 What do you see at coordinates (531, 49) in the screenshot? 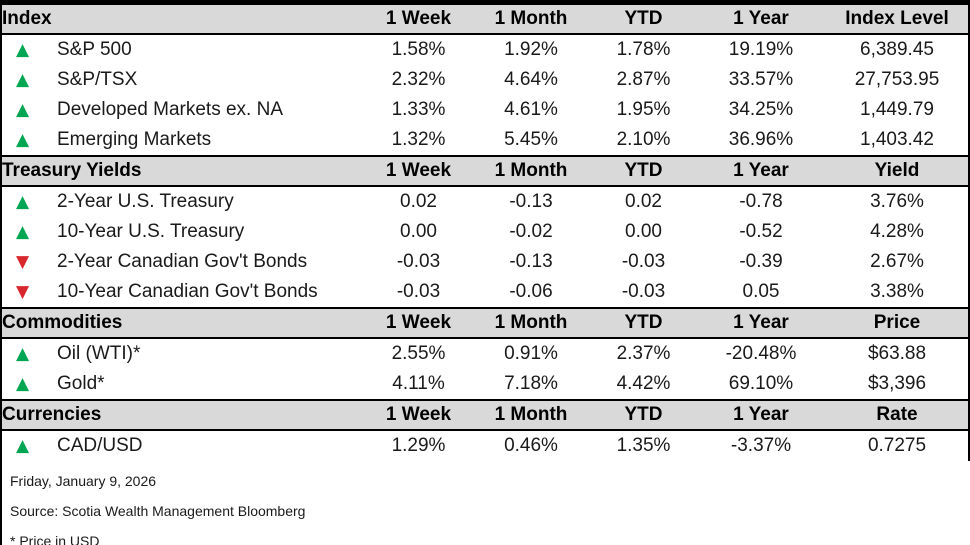
I see `cell-1month: 1.92%` at bounding box center [531, 49].